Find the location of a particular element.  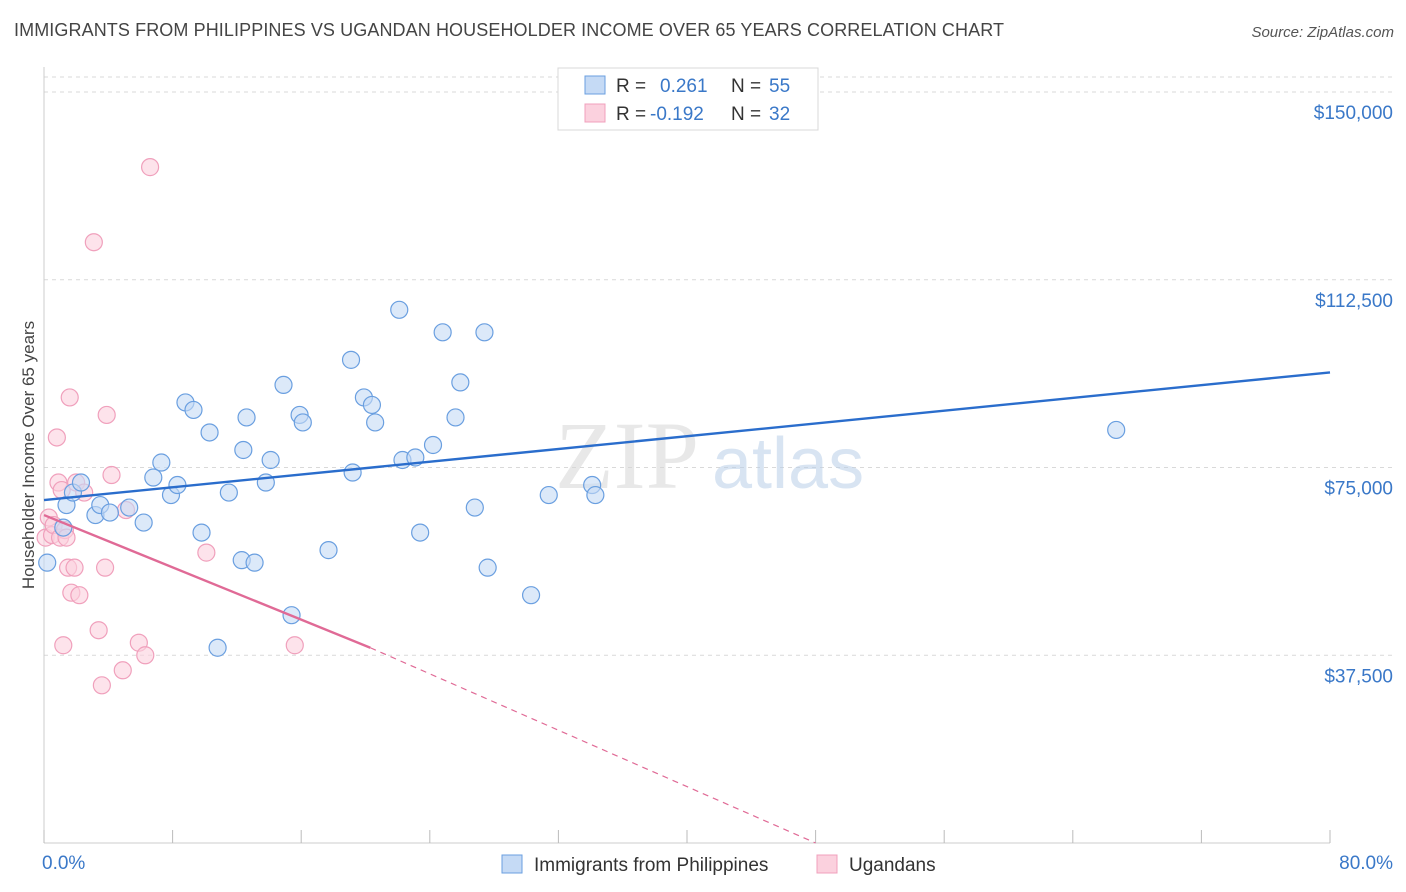

correlation-legend: R = 0.261 N = 55 R = -0.192 N = 32 is located at coordinates (688, 99).